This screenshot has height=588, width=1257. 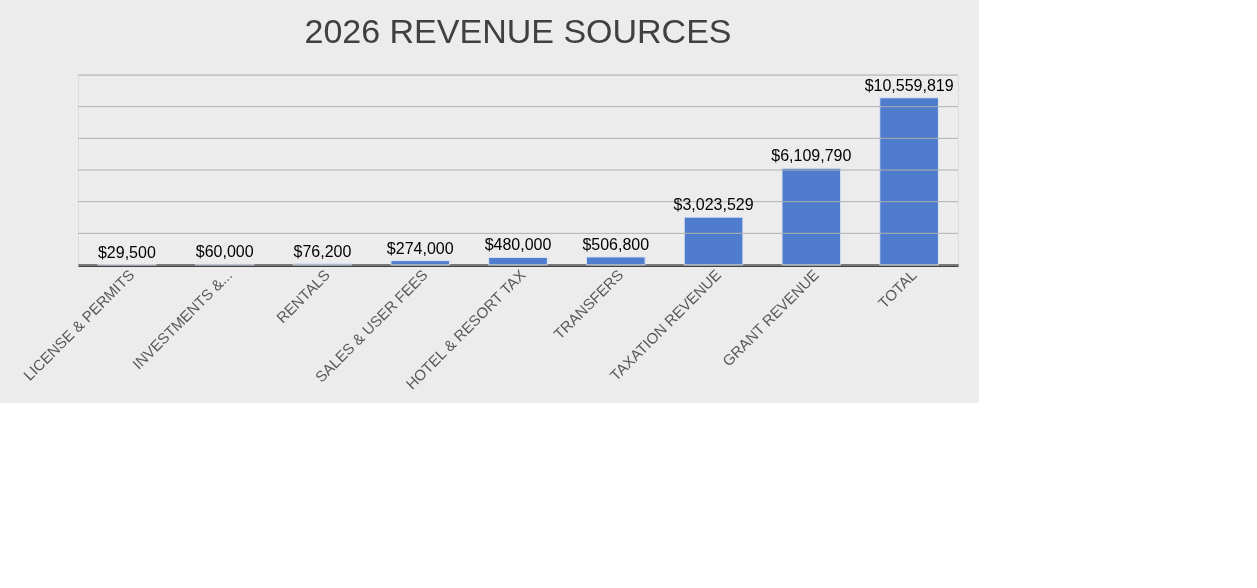 I want to click on data-label: $480,000, so click(x=518, y=245).